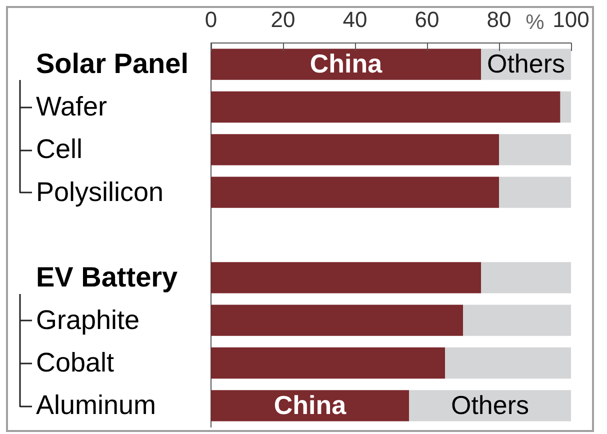  I want to click on x-tick-label: 100, so click(571, 19).